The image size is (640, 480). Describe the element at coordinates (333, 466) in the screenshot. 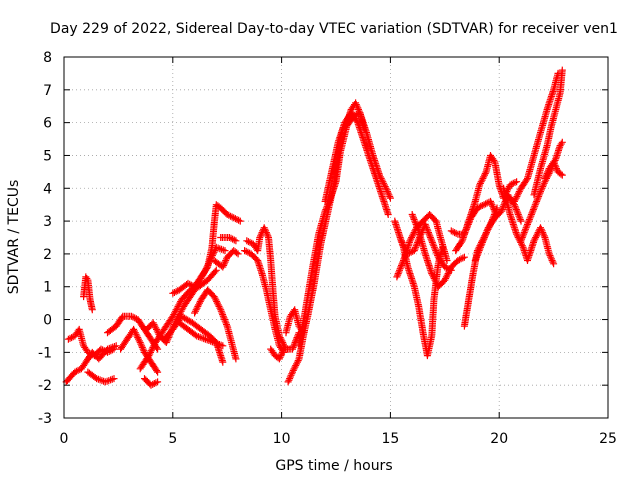

I see `x-axis-label: GPS time / hours` at that location.